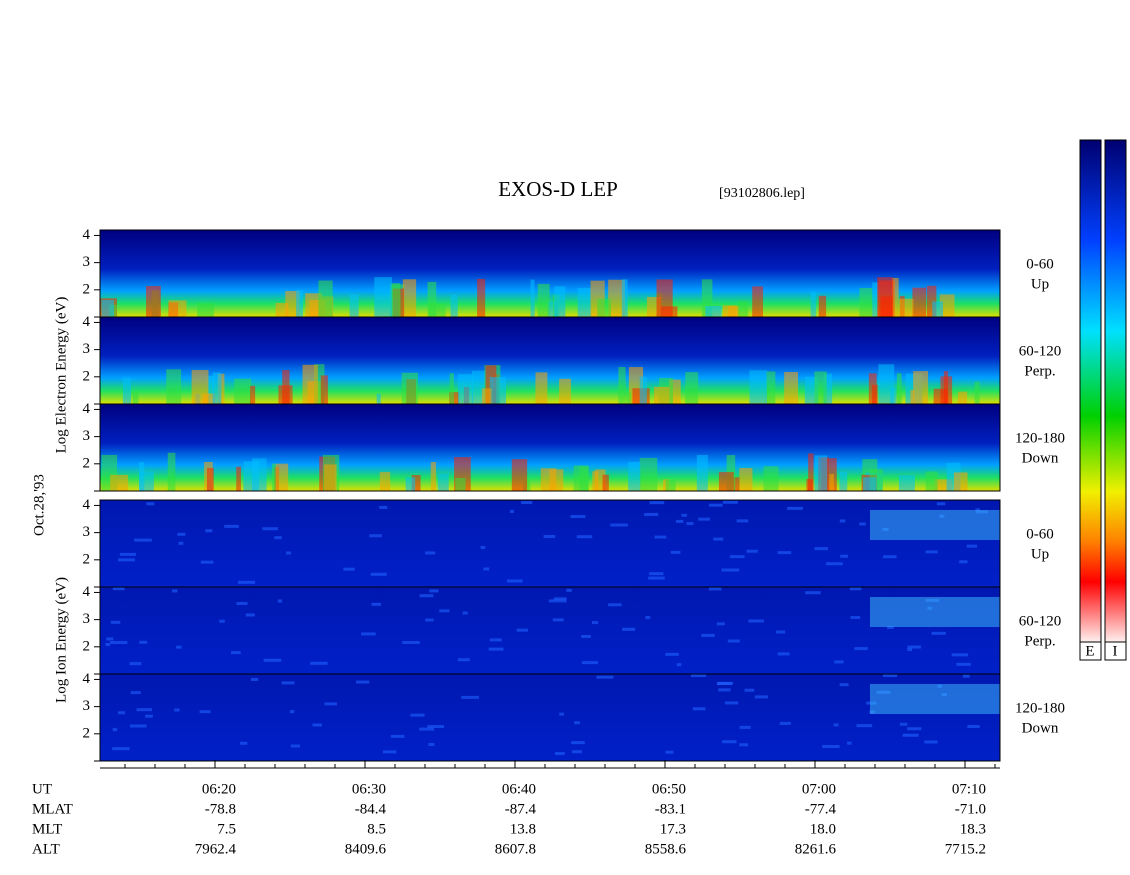 The width and height of the screenshot is (1130, 875). I want to click on row-value: 7.5, so click(226, 829).